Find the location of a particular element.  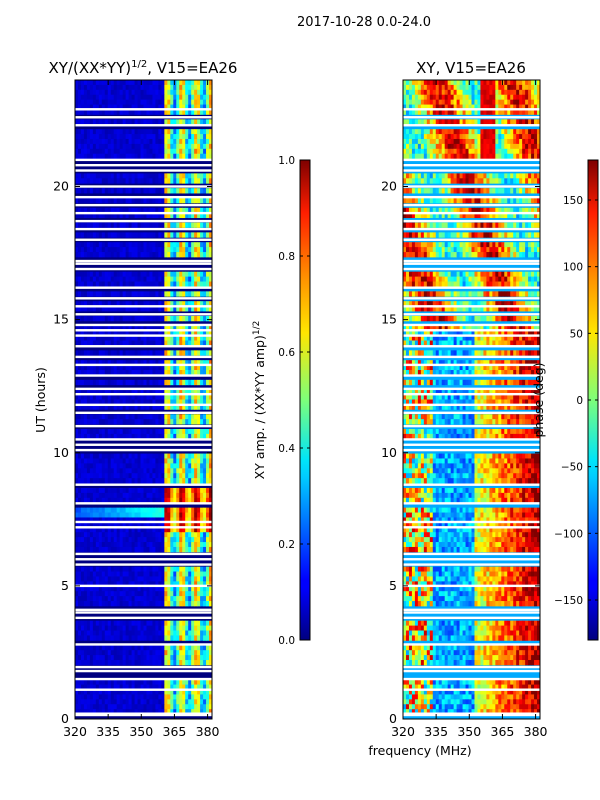

amplitude-title-sup: 1/2 is located at coordinates (139, 64).